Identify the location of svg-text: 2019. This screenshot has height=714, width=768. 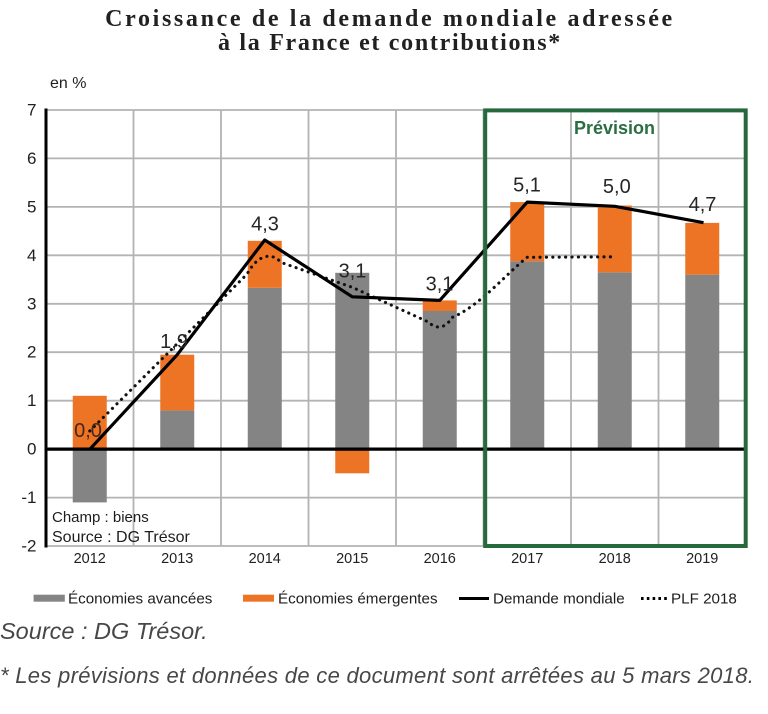
(702, 559).